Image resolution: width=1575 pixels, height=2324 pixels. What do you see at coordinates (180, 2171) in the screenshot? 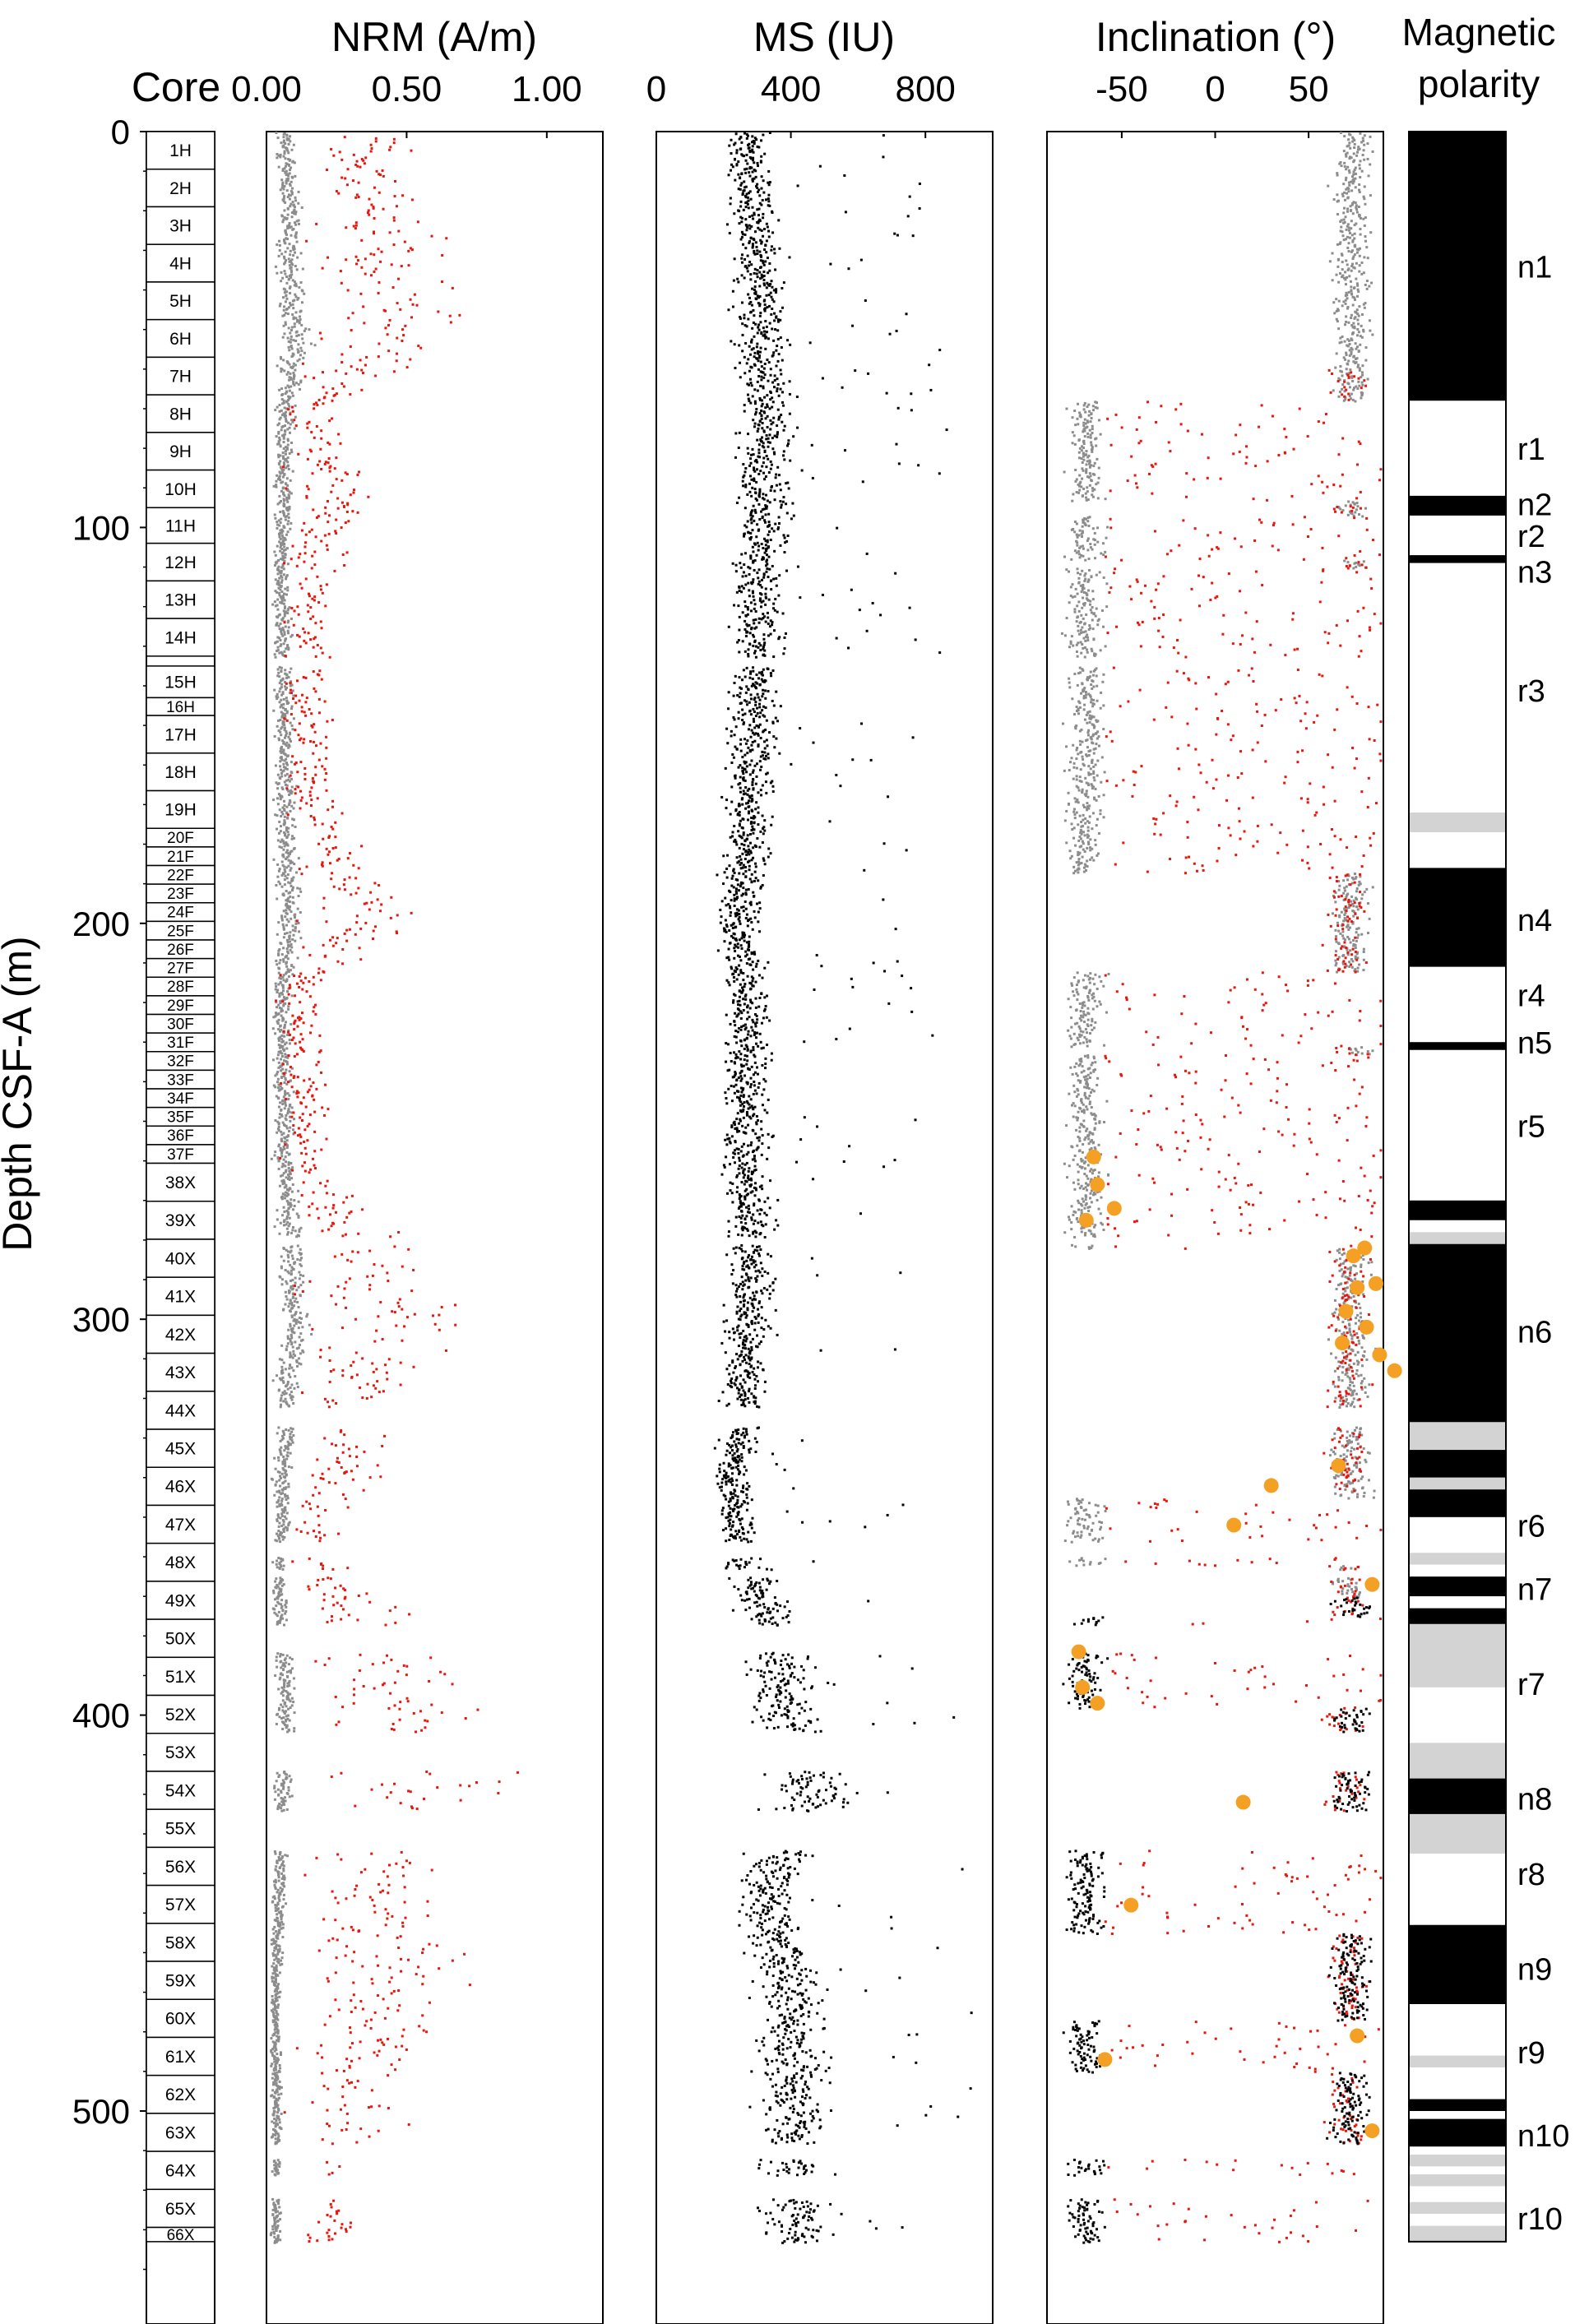
I see `core-label: 64X` at bounding box center [180, 2171].